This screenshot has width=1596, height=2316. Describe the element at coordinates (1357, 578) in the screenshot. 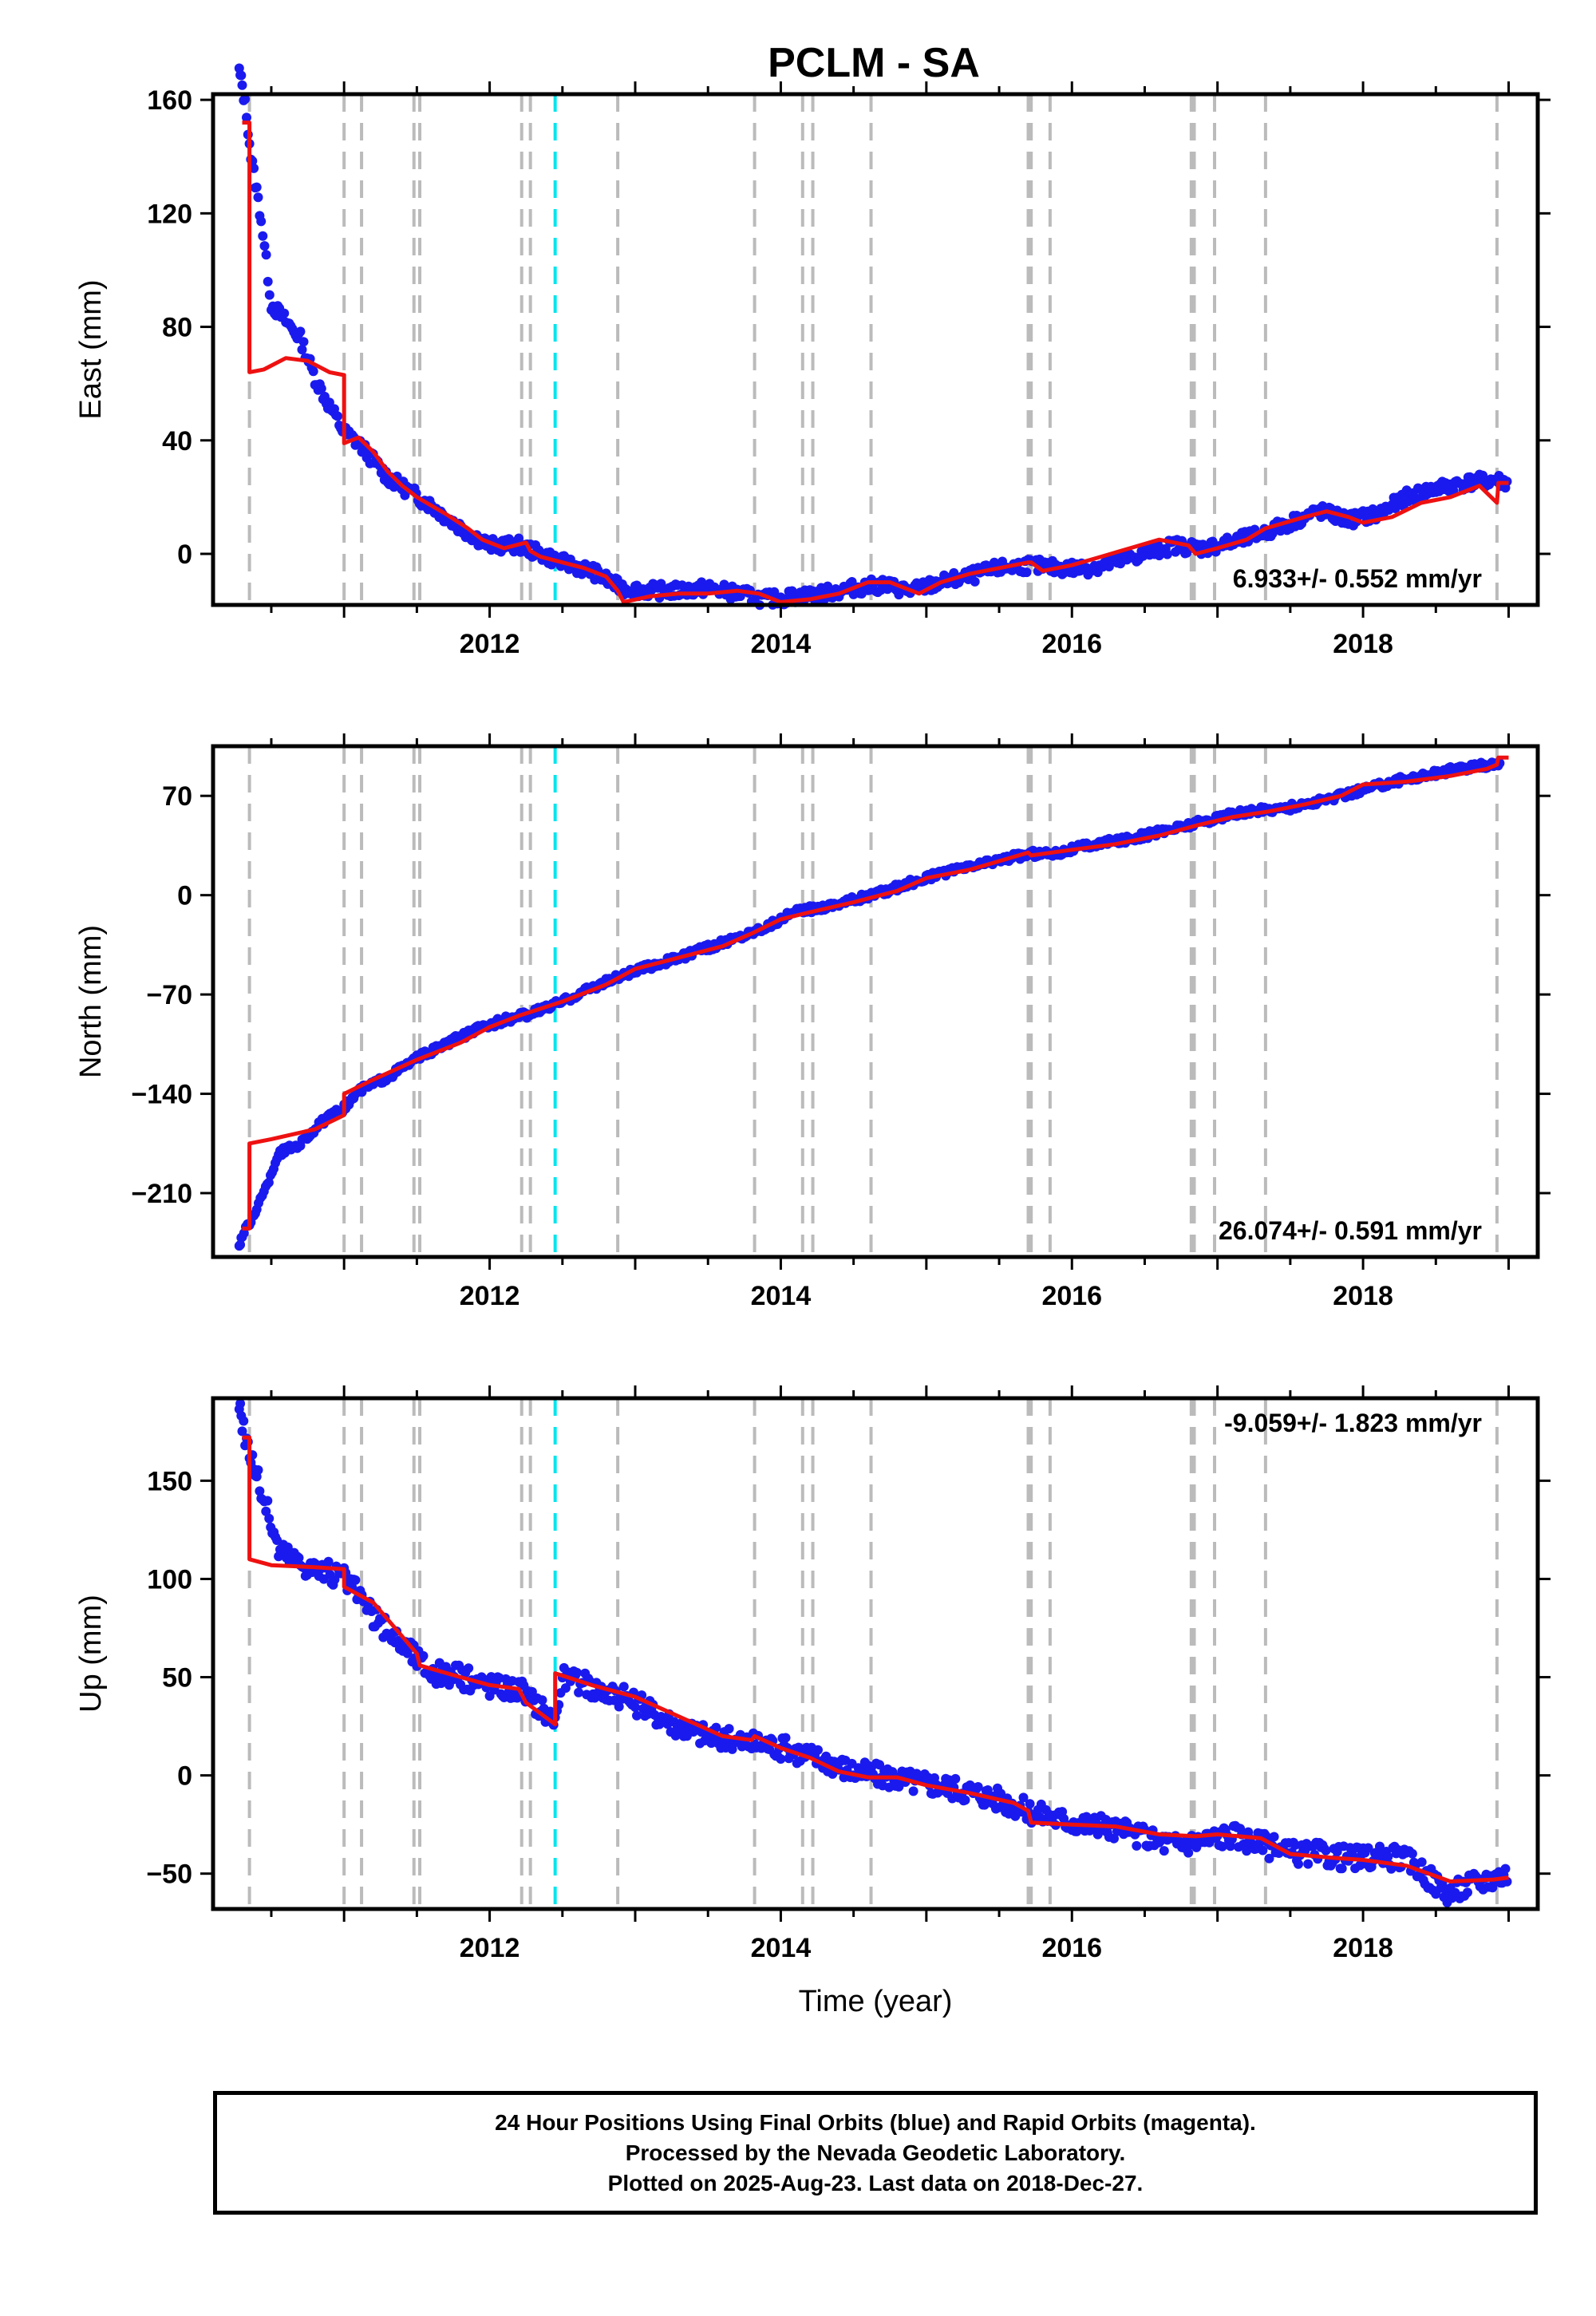

I see `rate-label: 6.933+/- 0.552 mm/yr` at that location.